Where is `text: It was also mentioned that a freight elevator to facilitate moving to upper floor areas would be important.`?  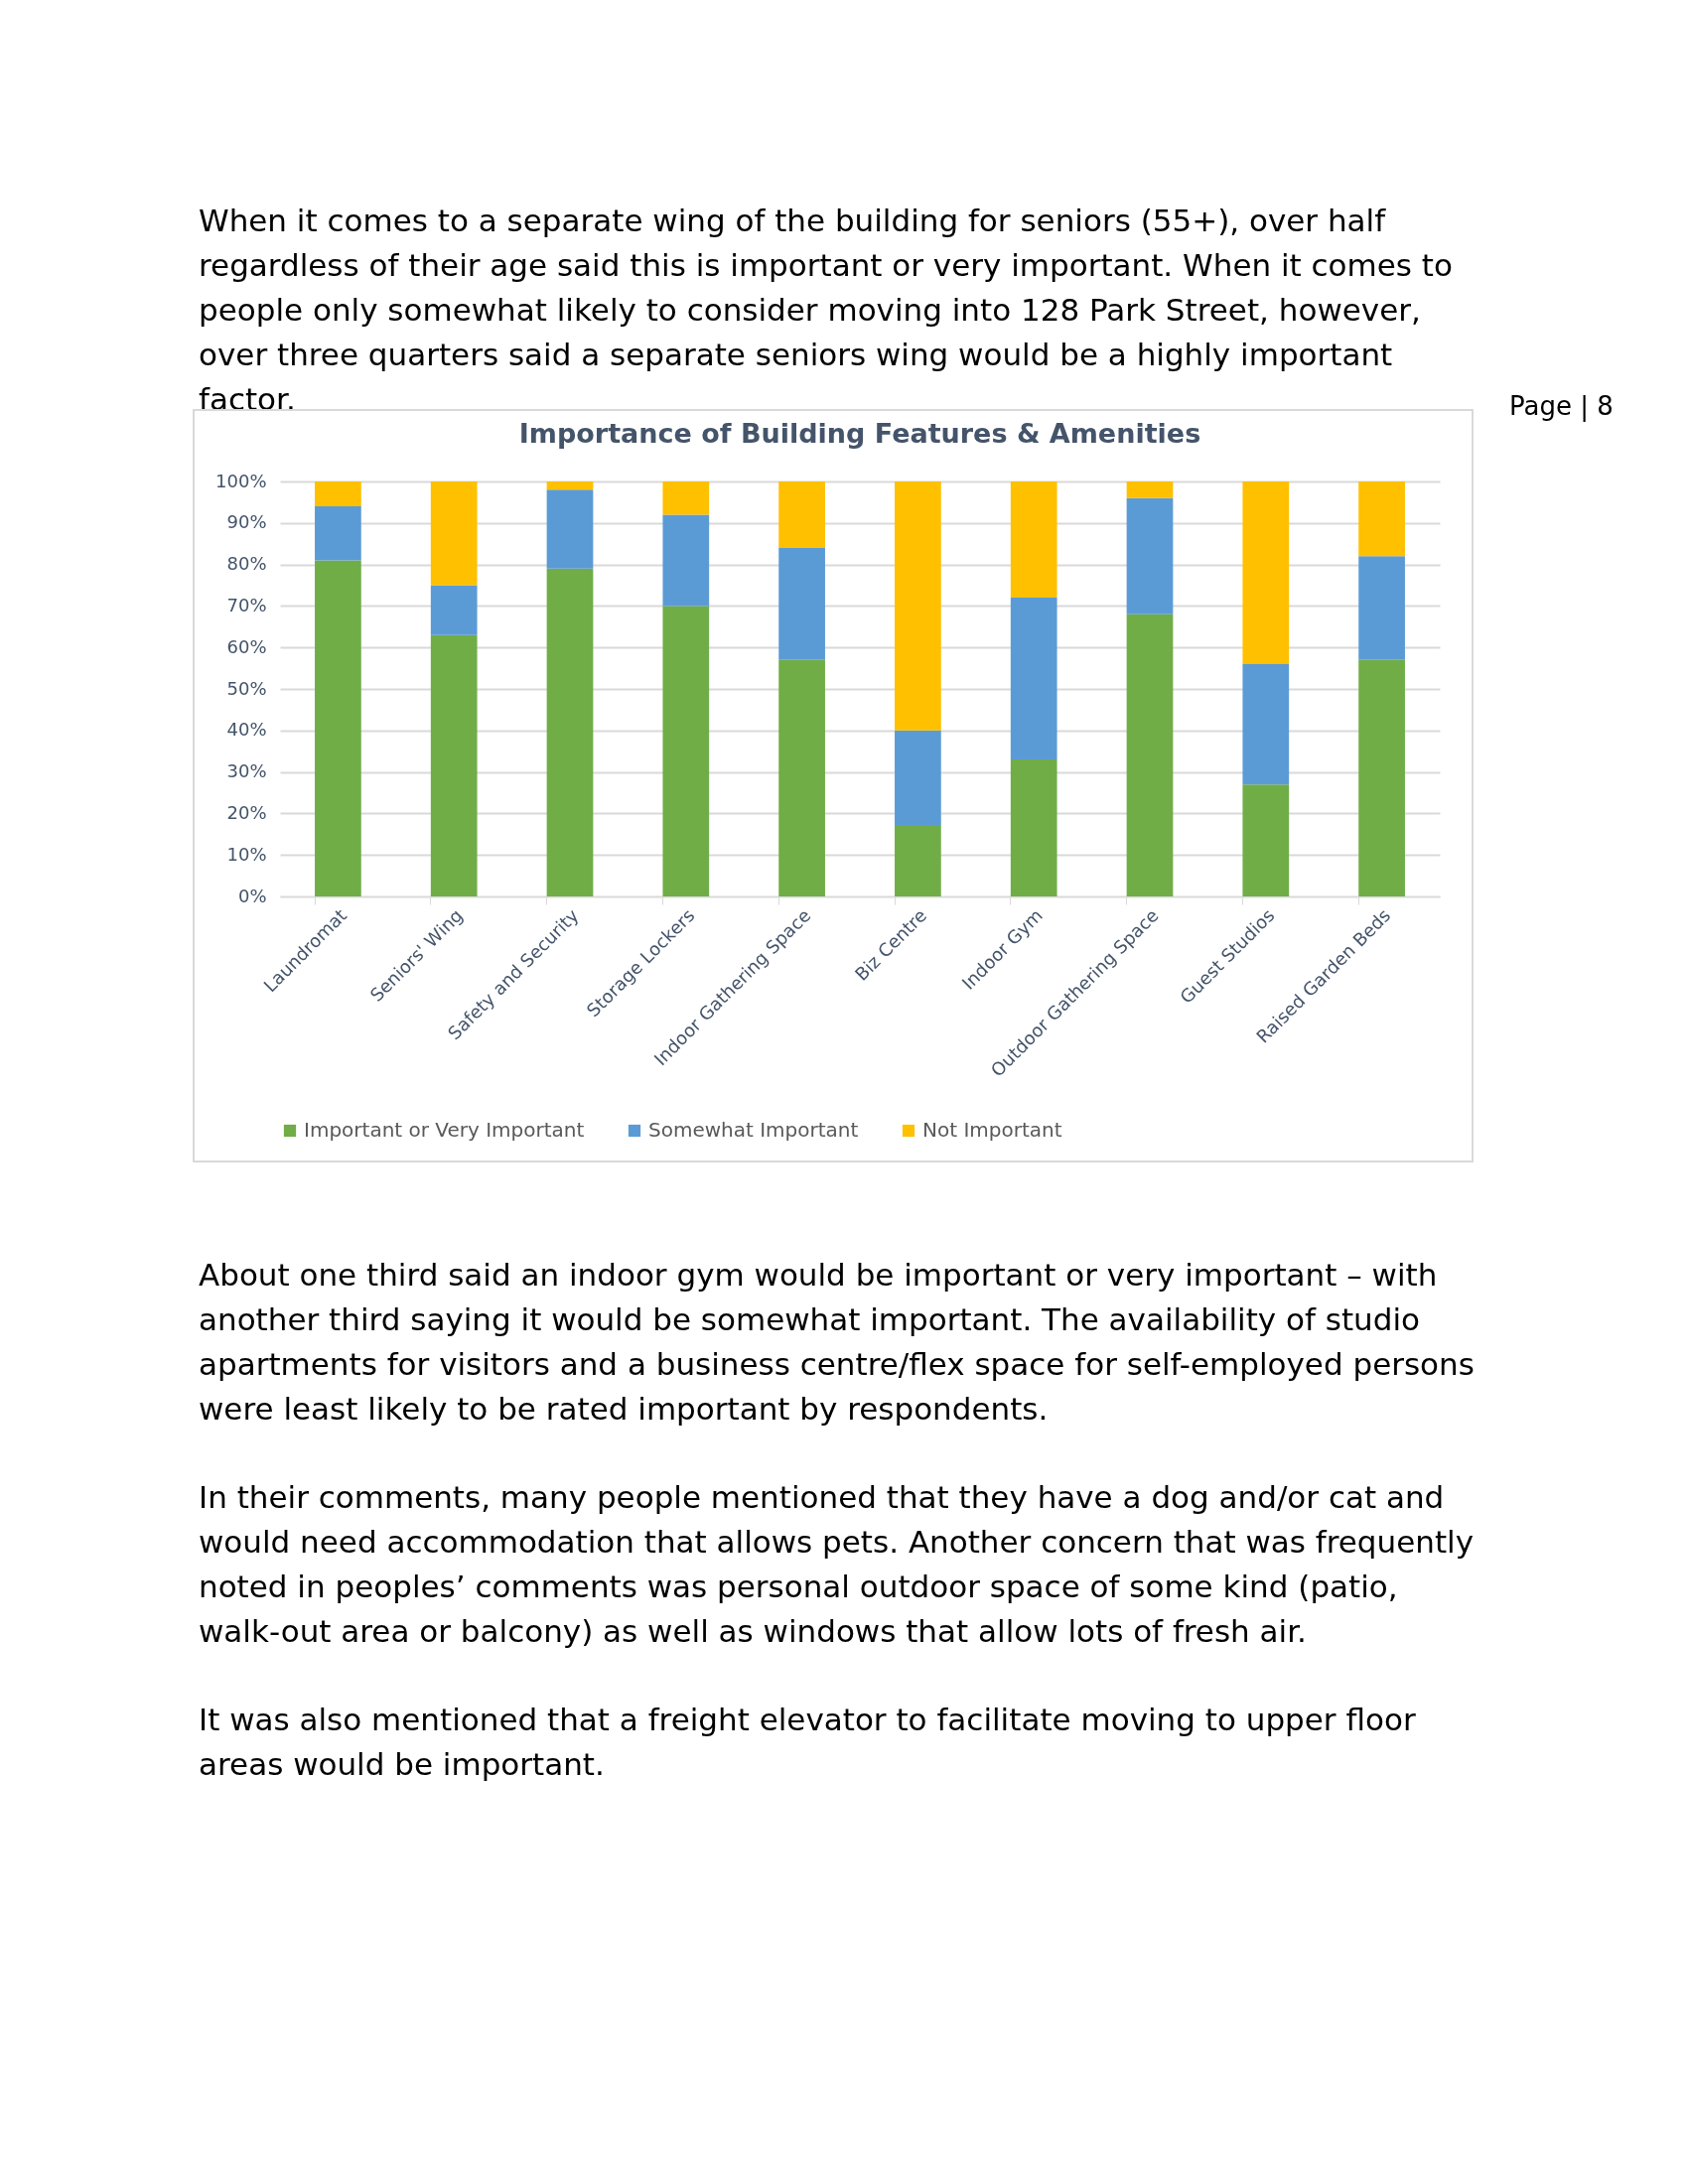 text: It was also mentioned that a freight elevator to facilitate moving to upper floor areas would be important. is located at coordinates (808, 1742).